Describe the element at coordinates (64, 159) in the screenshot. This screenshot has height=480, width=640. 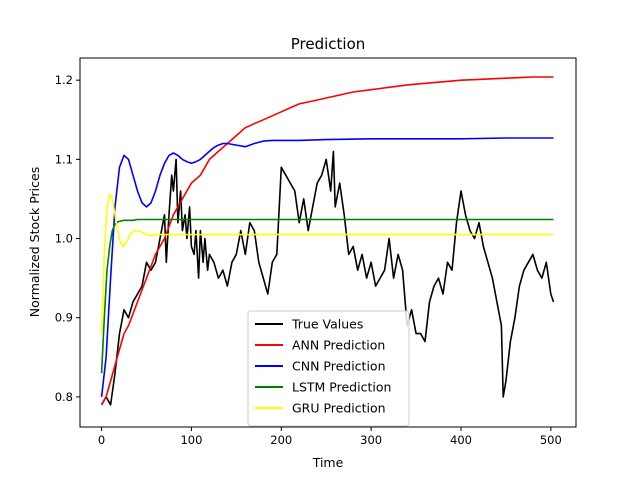
I see `y-tick-label: 1.1` at that location.